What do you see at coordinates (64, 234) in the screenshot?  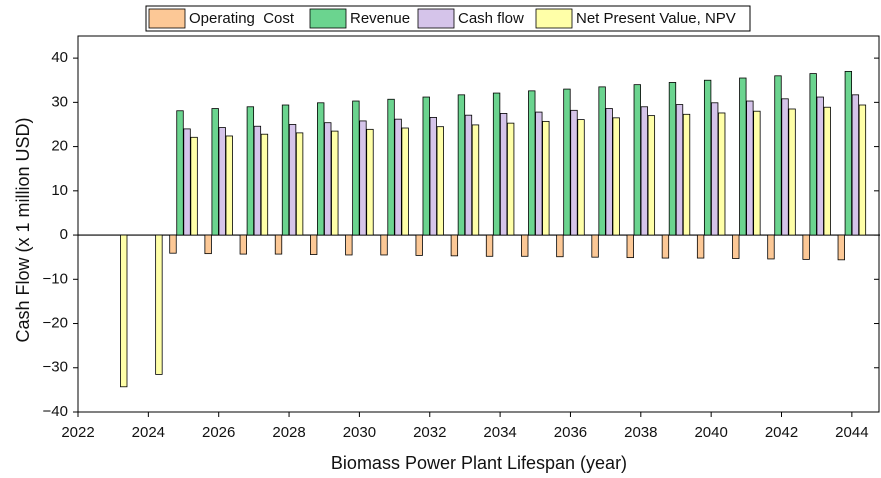 I see `y-tick-label: 0` at bounding box center [64, 234].